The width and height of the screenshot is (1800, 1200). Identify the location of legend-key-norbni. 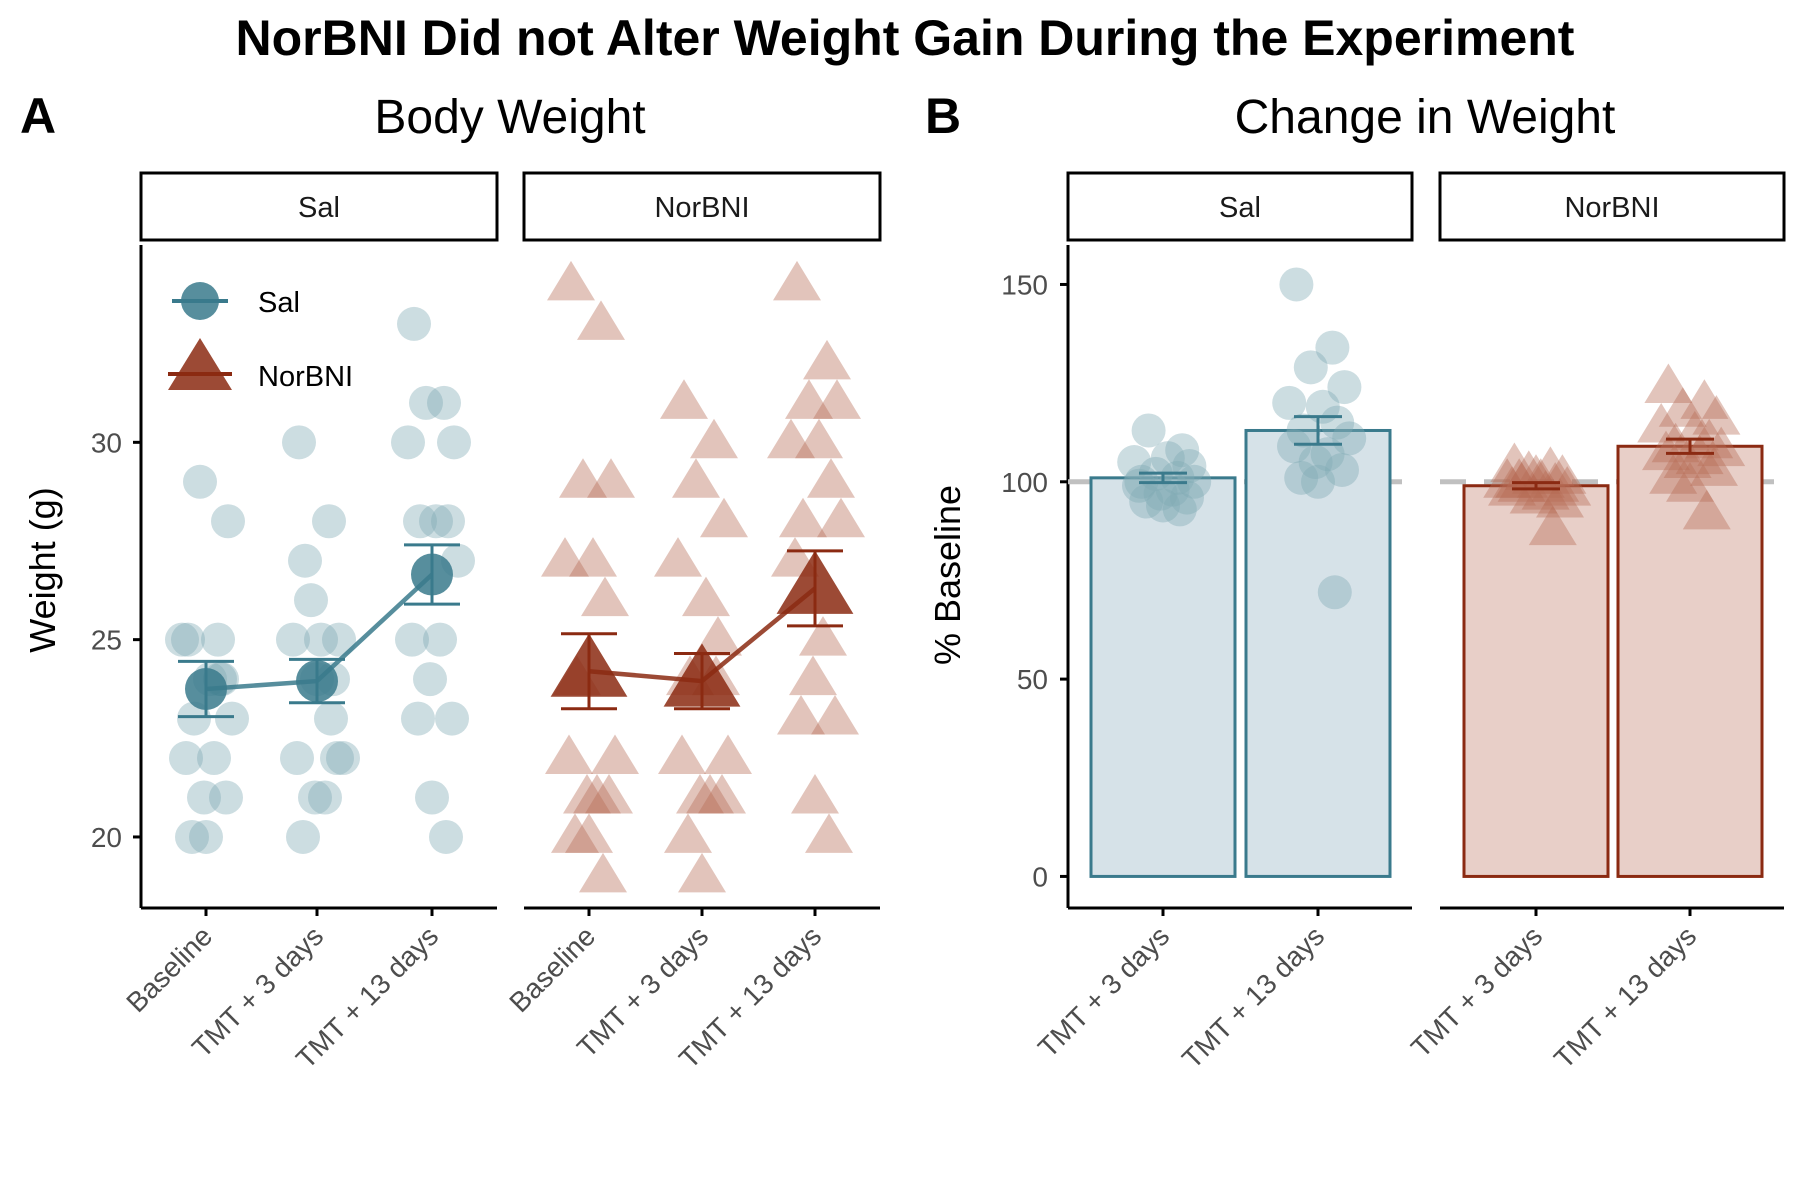
(200, 364).